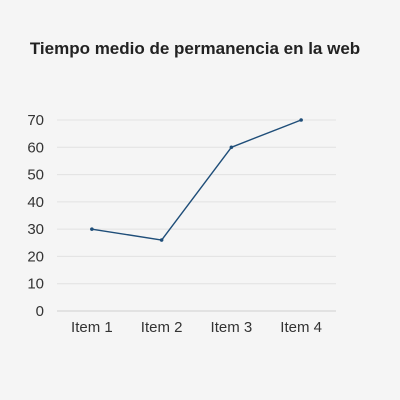 The width and height of the screenshot is (400, 400). What do you see at coordinates (92, 327) in the screenshot?
I see `x-tick-label: Item 1` at bounding box center [92, 327].